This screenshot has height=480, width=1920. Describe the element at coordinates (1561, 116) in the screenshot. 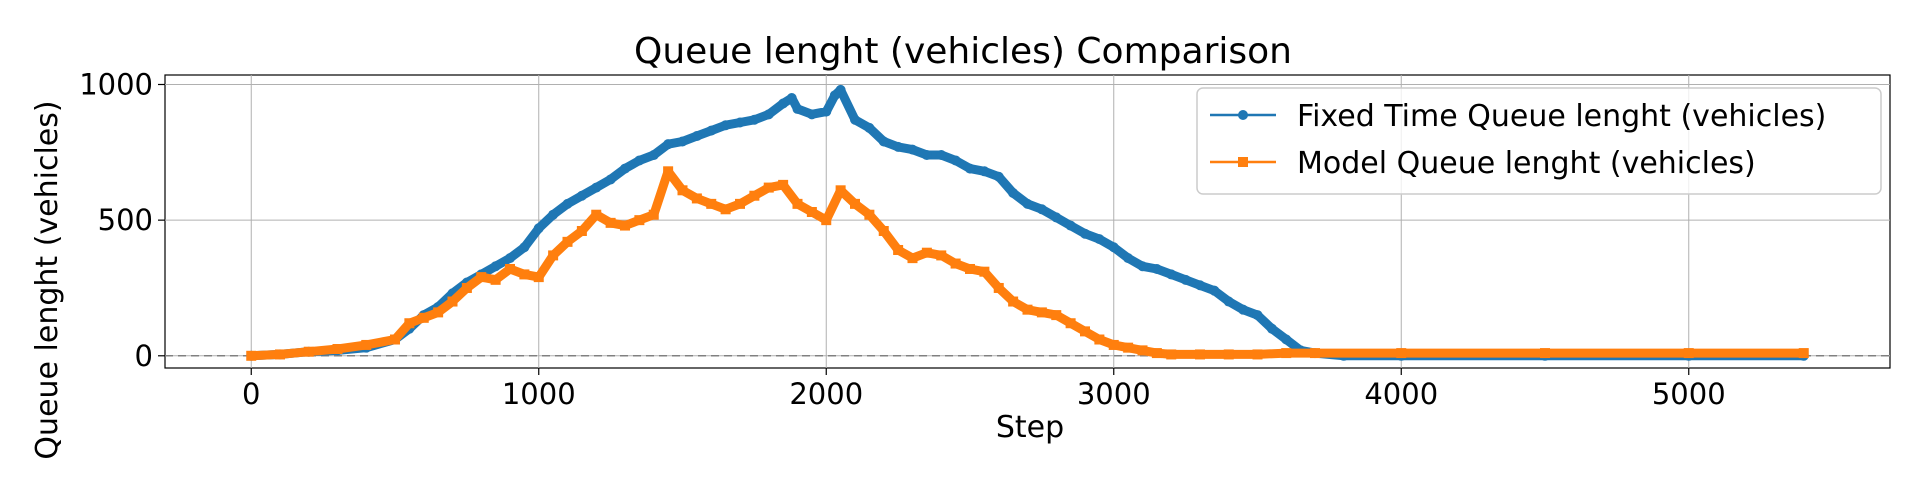

I see `legend-label-fixed-time: Fixed Time Queue lenght (vehicles)` at that location.